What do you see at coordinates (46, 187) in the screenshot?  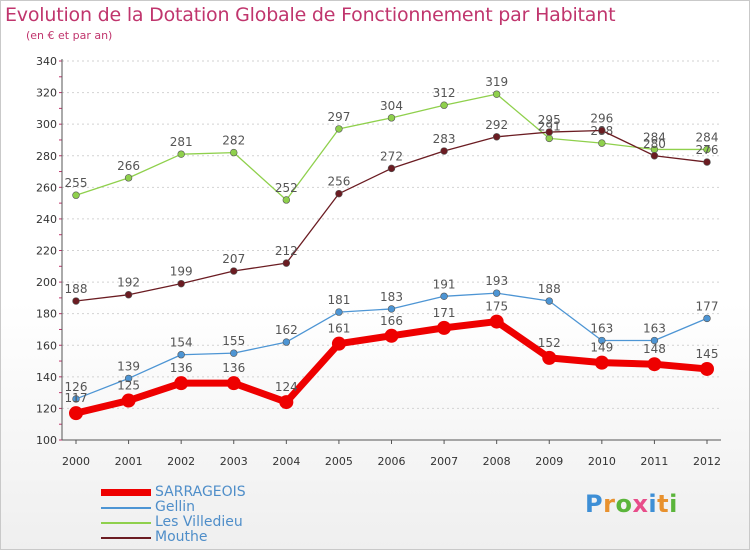 I see `y-tick-label: 260` at bounding box center [46, 187].